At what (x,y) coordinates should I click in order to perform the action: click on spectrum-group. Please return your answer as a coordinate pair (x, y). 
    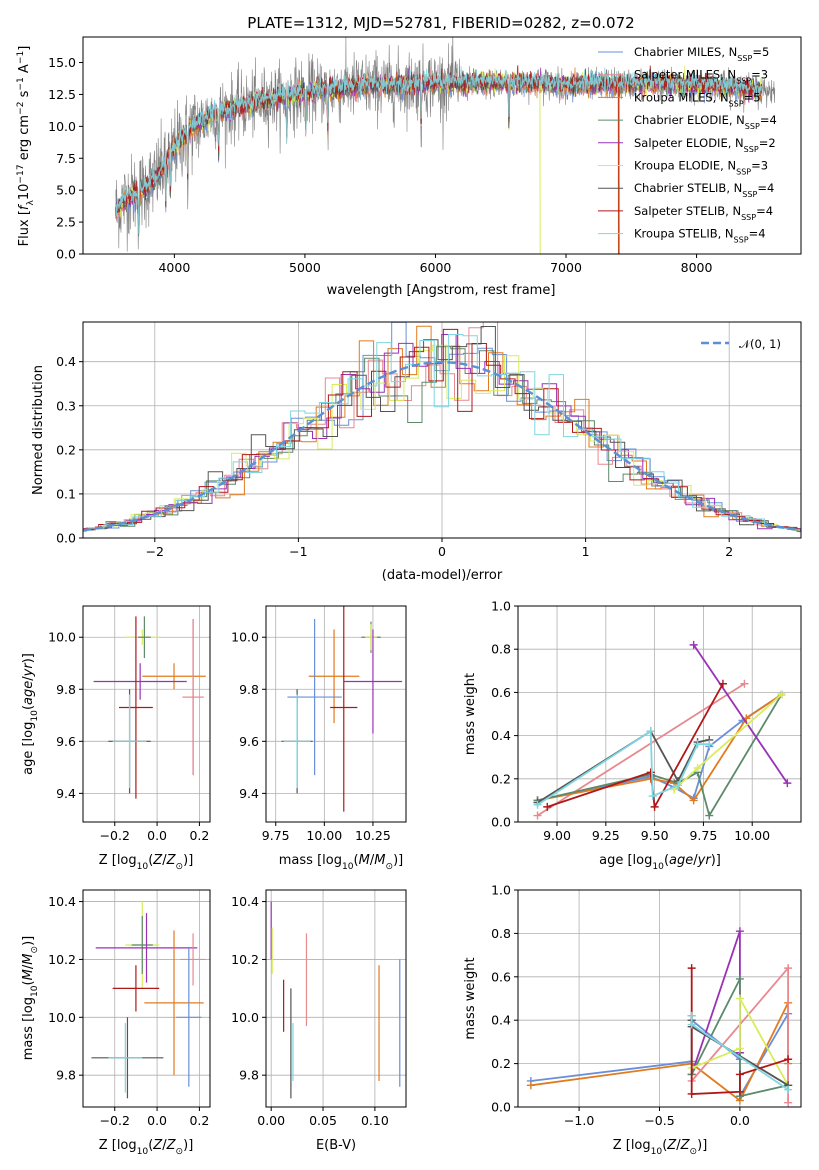
    Looking at the image, I should click on (445, 145).